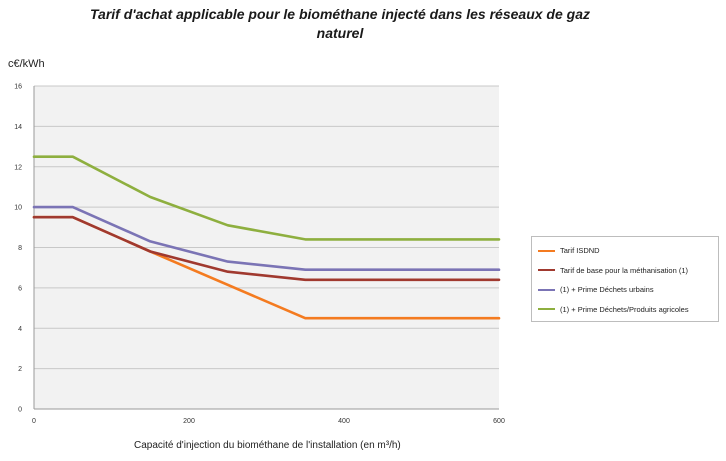 The image size is (726, 461). Describe the element at coordinates (26, 64) in the screenshot. I see `y-axis-label: c€/kWh` at that location.